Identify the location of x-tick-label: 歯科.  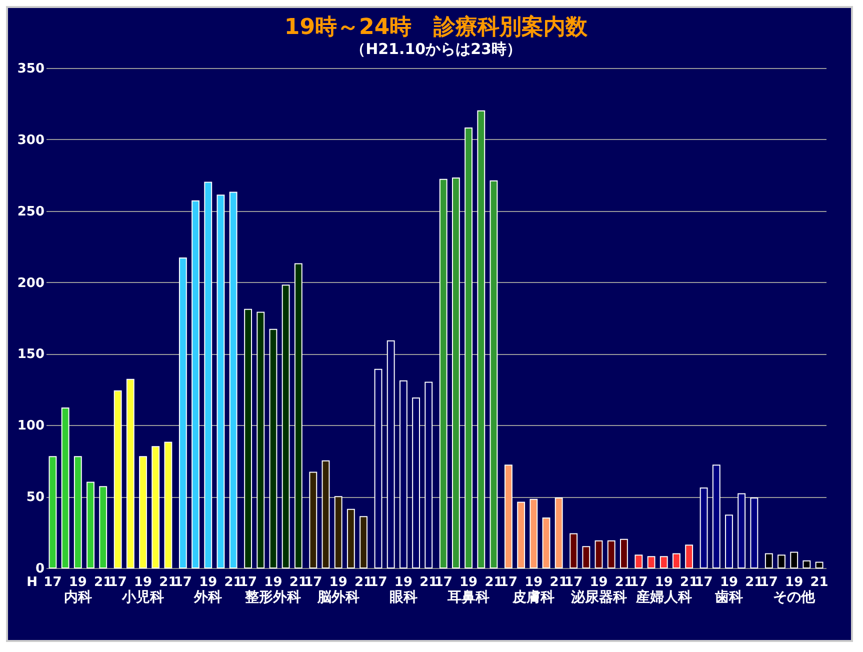
(728, 598).